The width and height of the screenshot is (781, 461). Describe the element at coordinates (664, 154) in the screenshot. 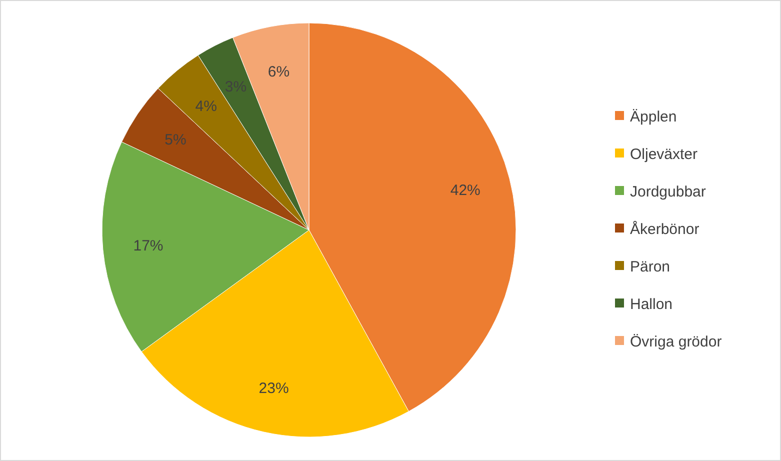

I see `legend-label: Oljeväxter` at that location.